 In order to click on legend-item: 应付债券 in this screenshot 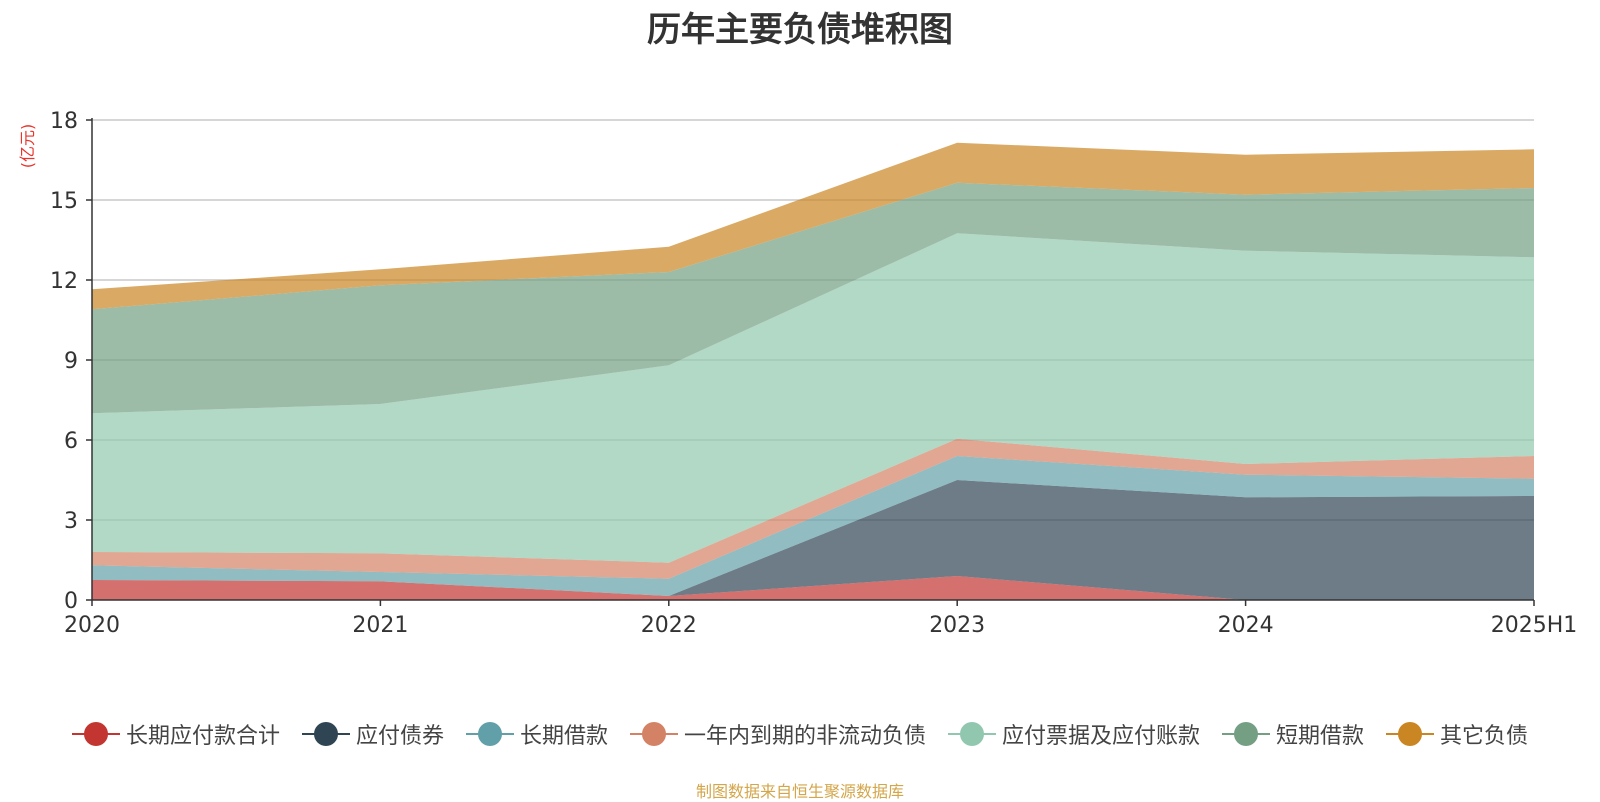, I will do `click(372, 734)`.